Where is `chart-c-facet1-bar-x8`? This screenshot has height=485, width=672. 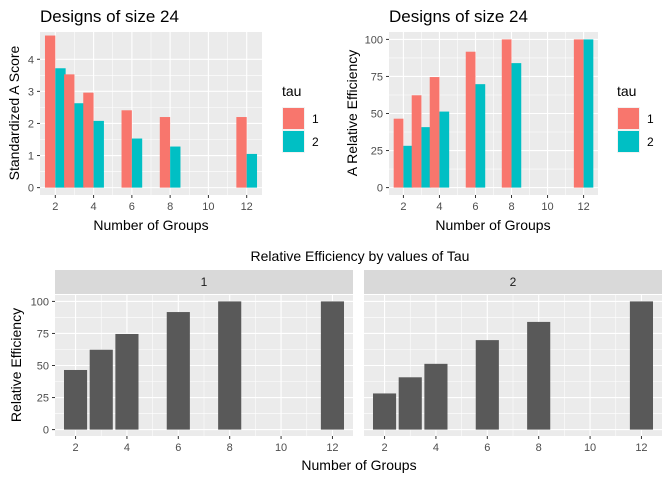 chart-c-facet1-bar-x8 is located at coordinates (230, 365).